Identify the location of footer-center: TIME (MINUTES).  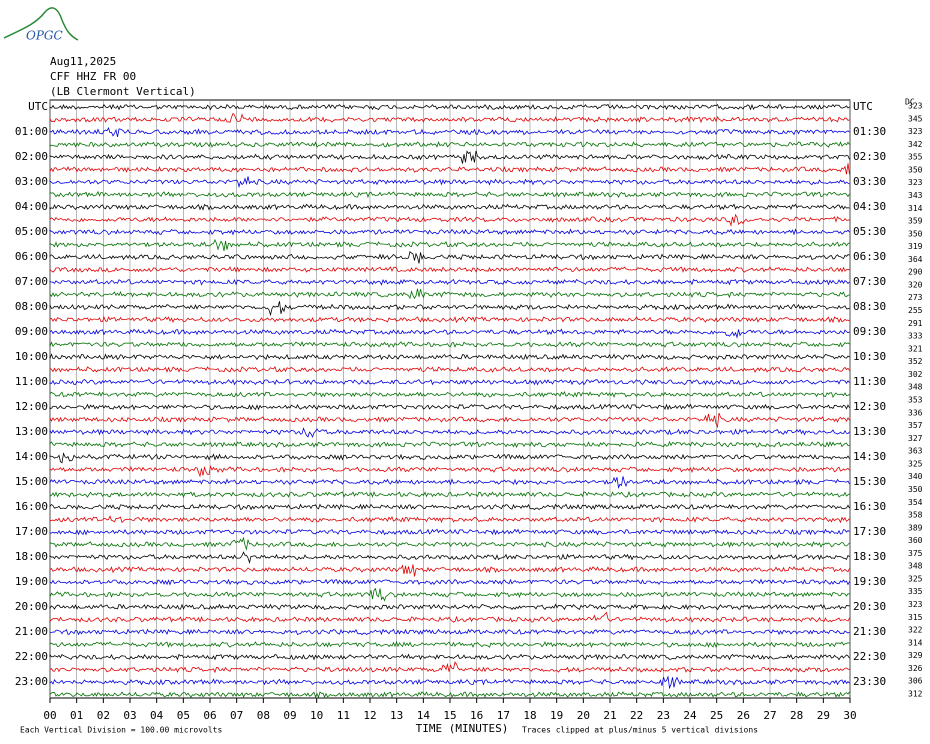
(462, 728).